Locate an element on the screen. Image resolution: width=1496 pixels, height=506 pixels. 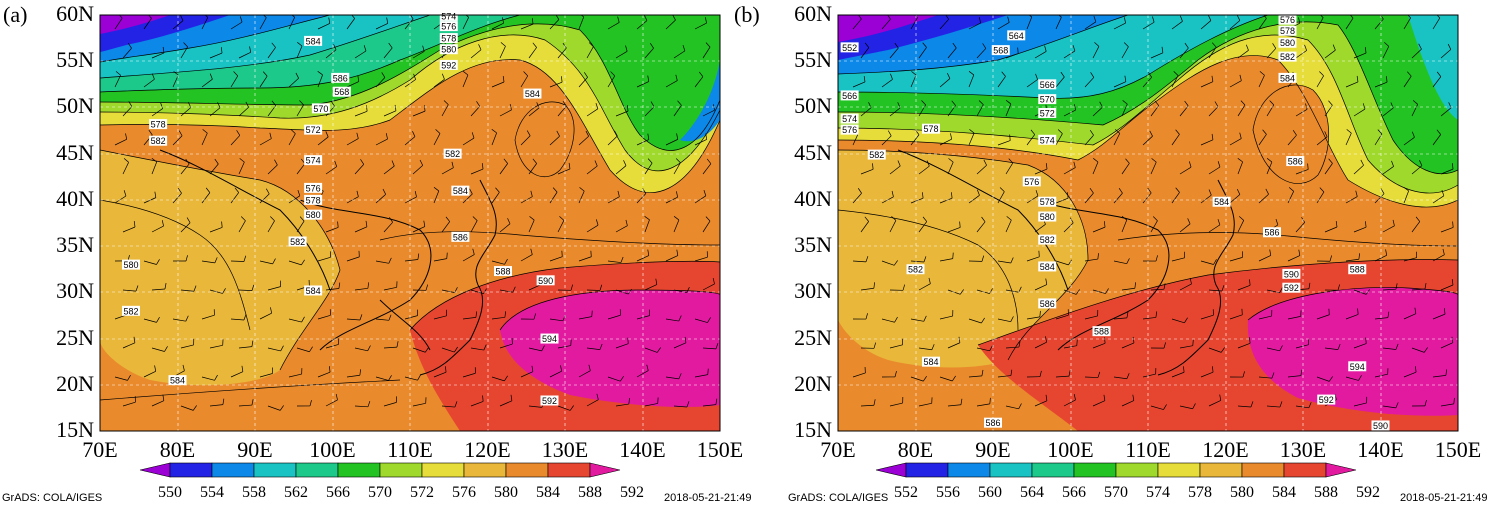
contour-label: 590 is located at coordinates (545, 281).